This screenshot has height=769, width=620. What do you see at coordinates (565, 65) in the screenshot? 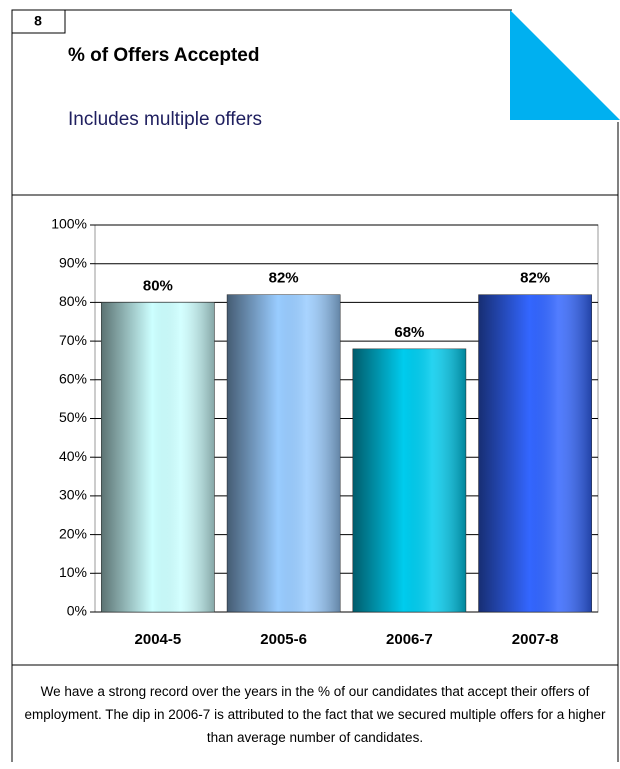
I see `corner-triangle` at bounding box center [565, 65].